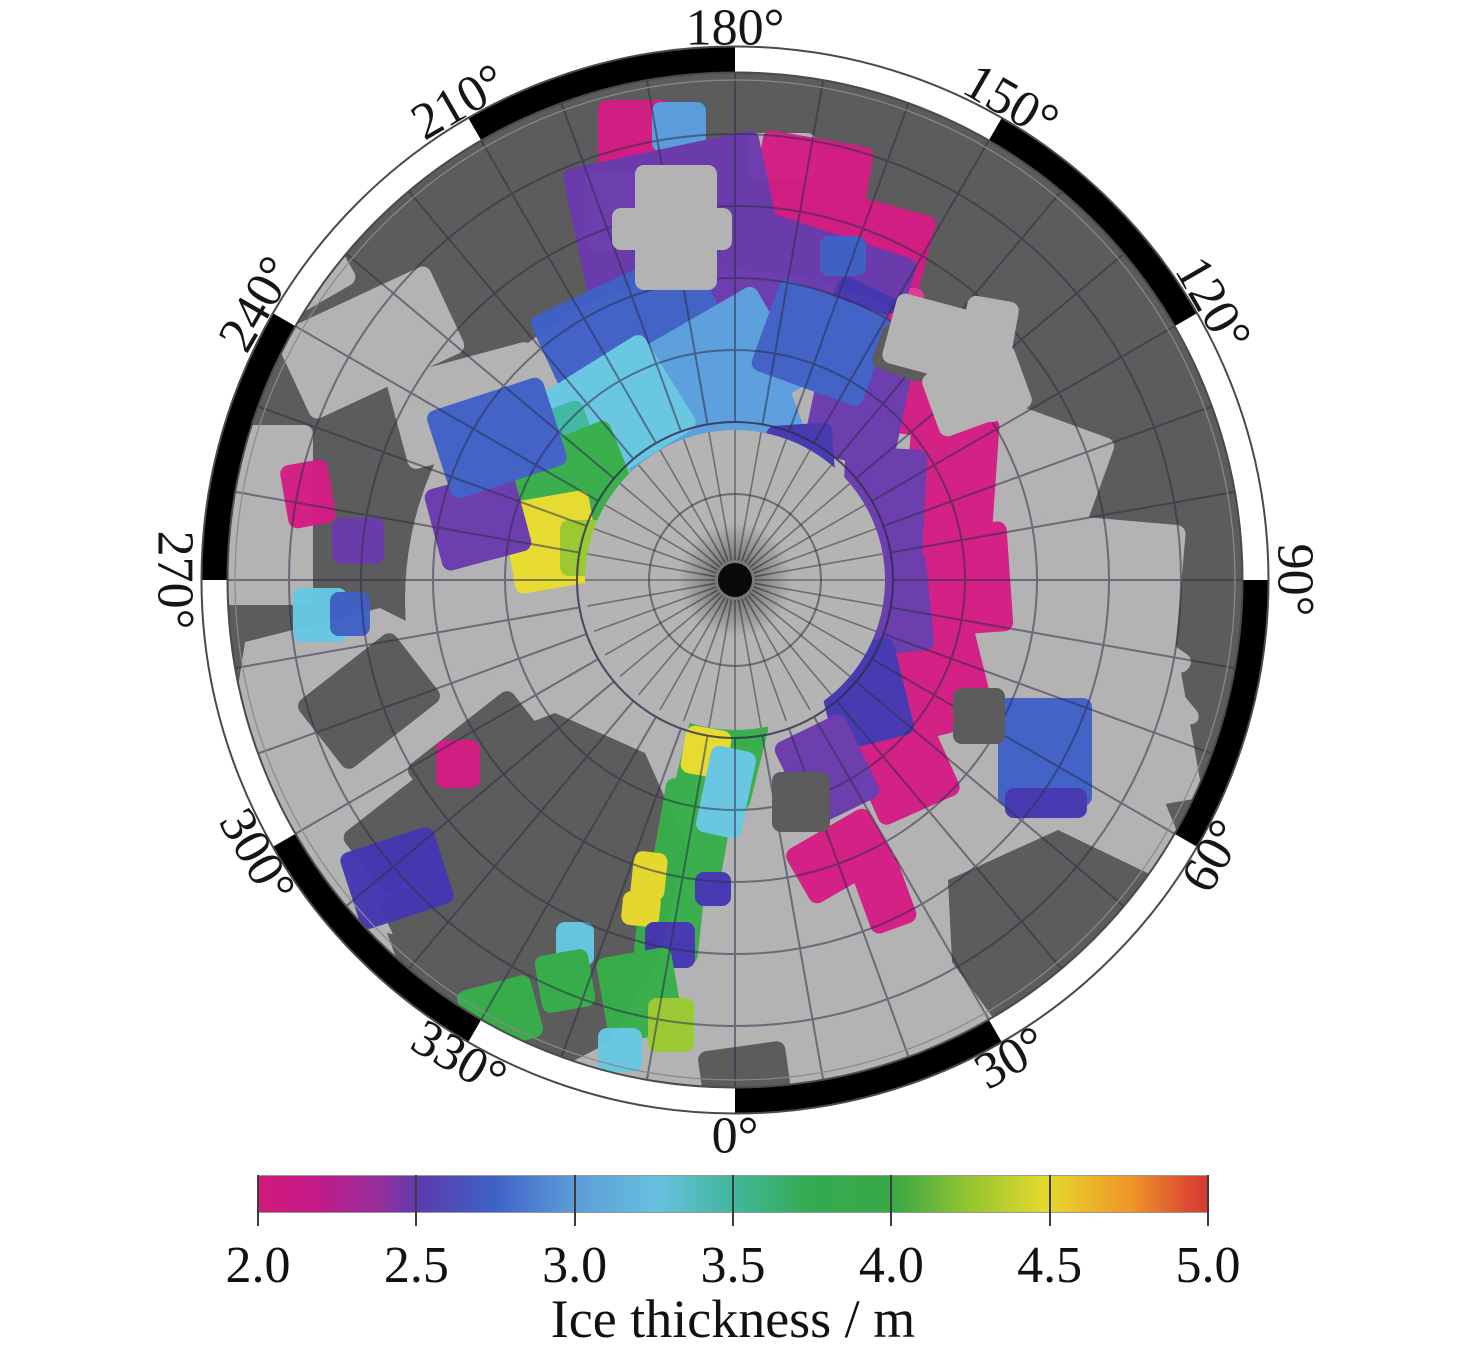  Describe the element at coordinates (1208, 1200) in the screenshot. I see `colorbar-tick-5.0` at that location.